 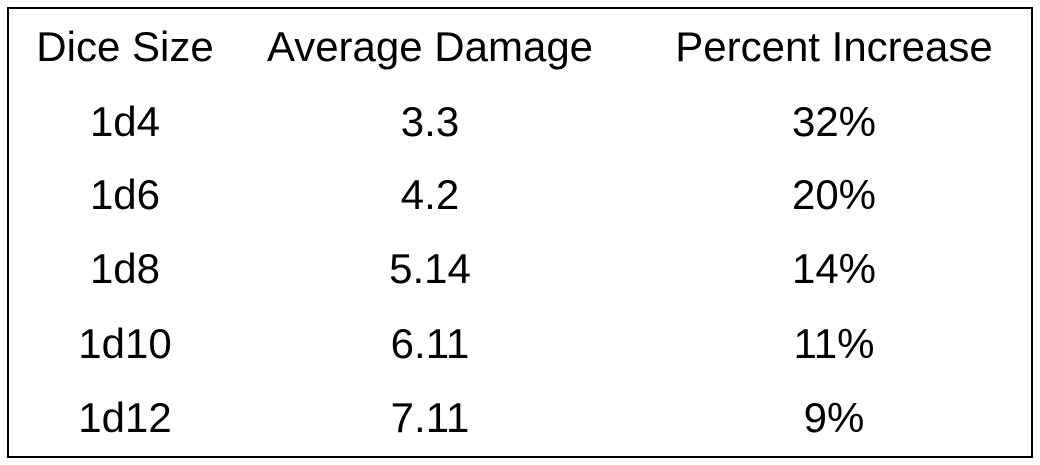 I want to click on table-cell: 6.11, so click(x=430, y=343).